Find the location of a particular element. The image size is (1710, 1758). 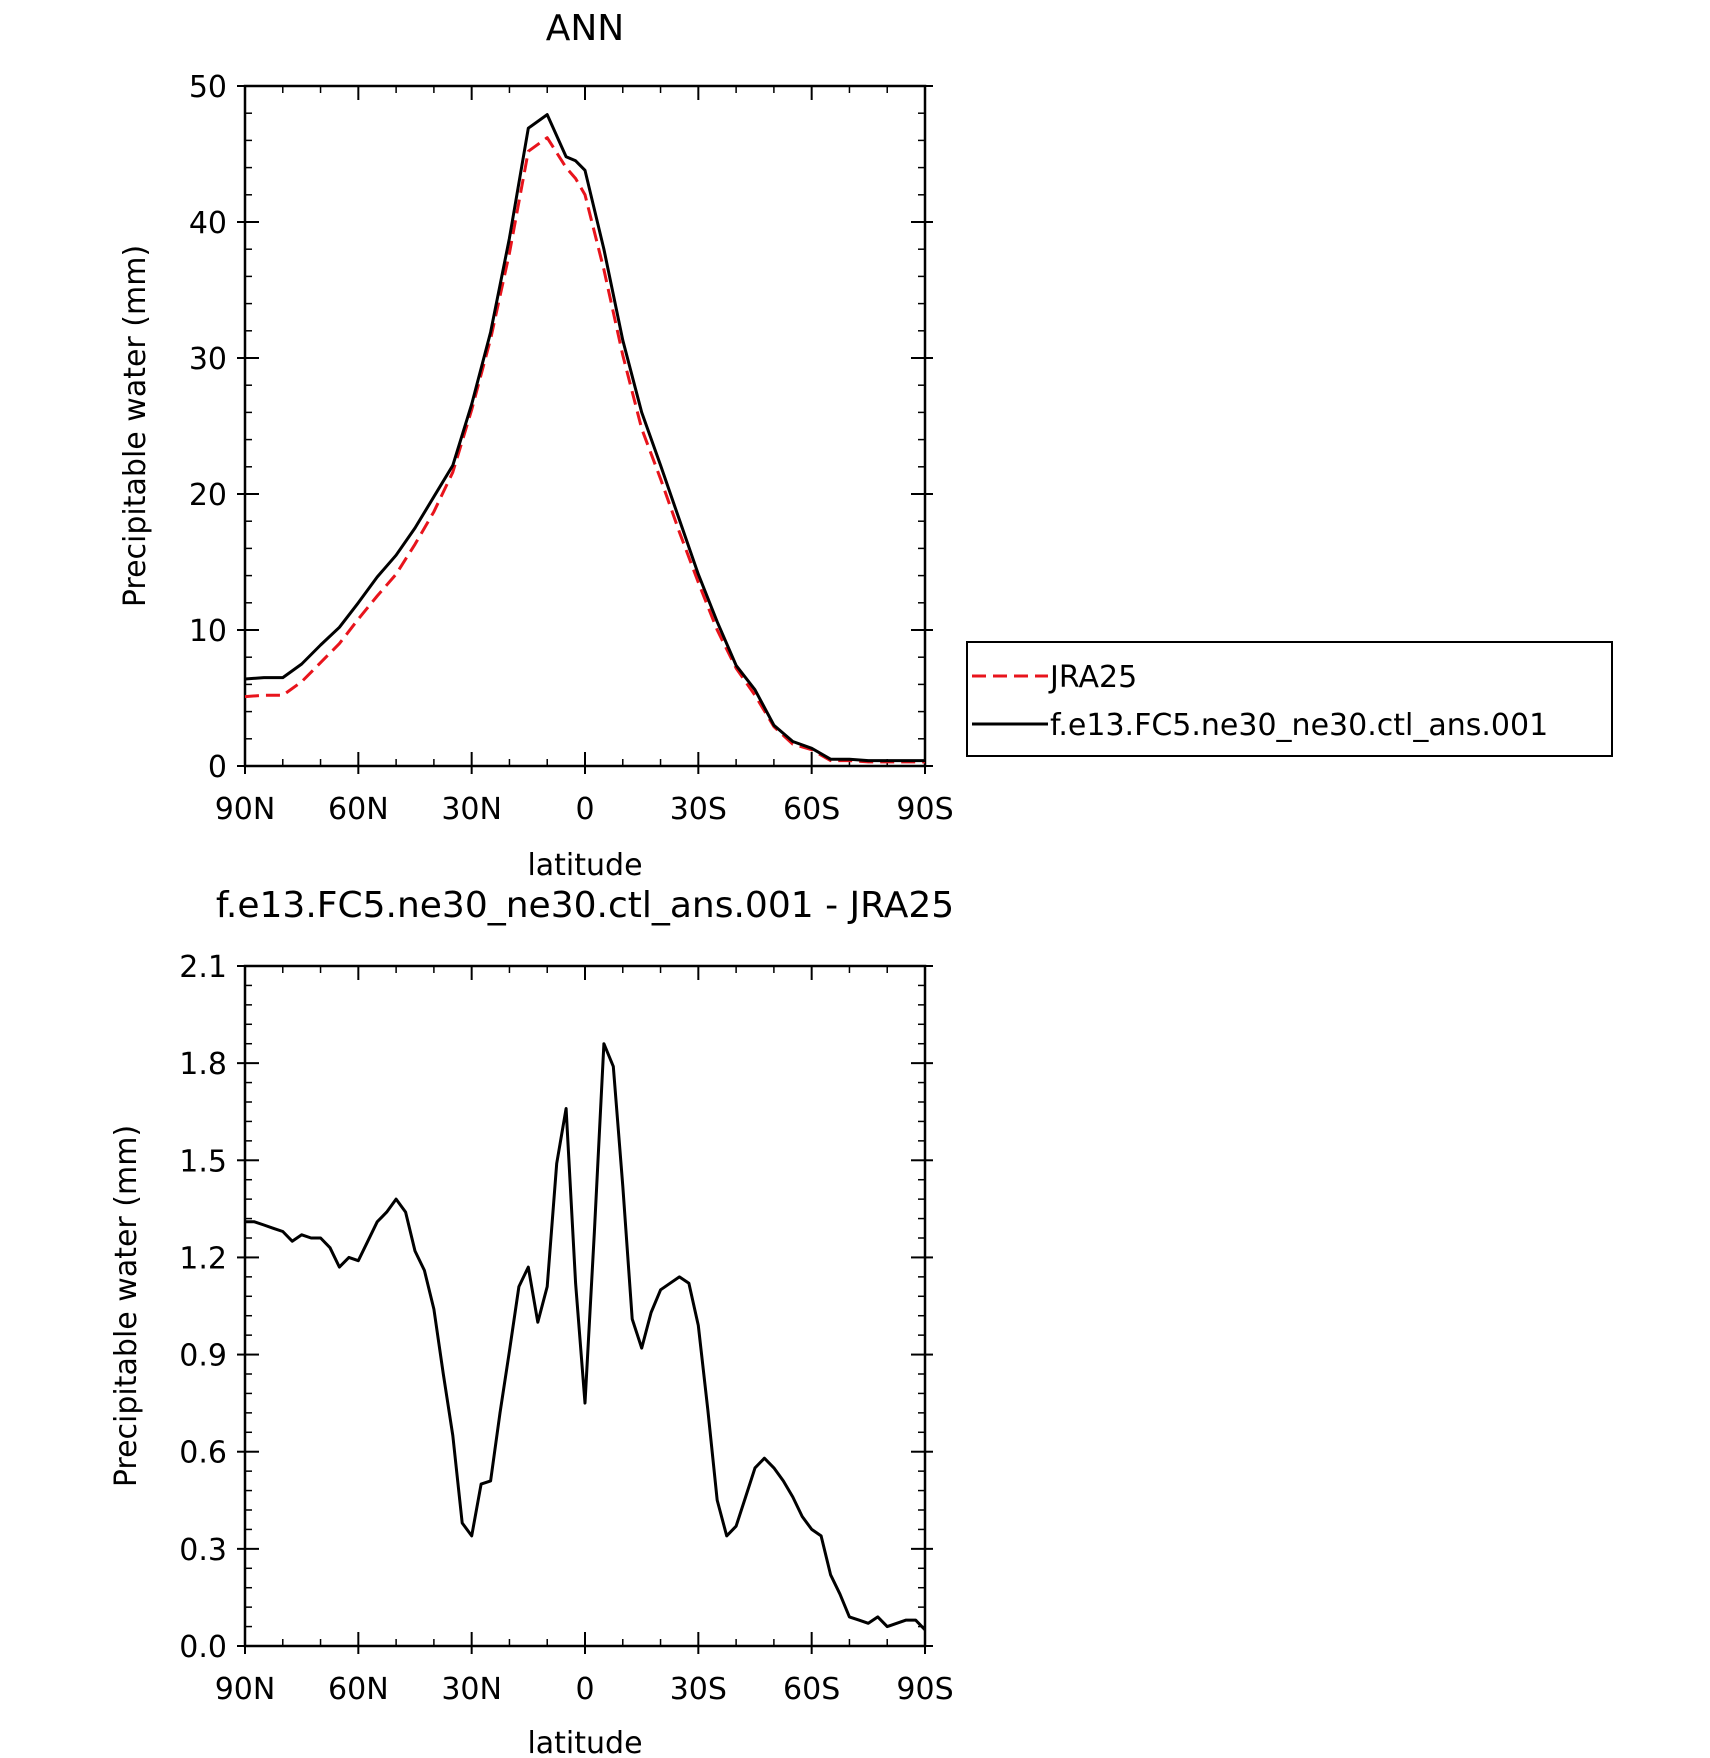

legend-label-model: f.e13.FC5.ne30_ne30.ctl_ans.001 is located at coordinates (1299, 725).